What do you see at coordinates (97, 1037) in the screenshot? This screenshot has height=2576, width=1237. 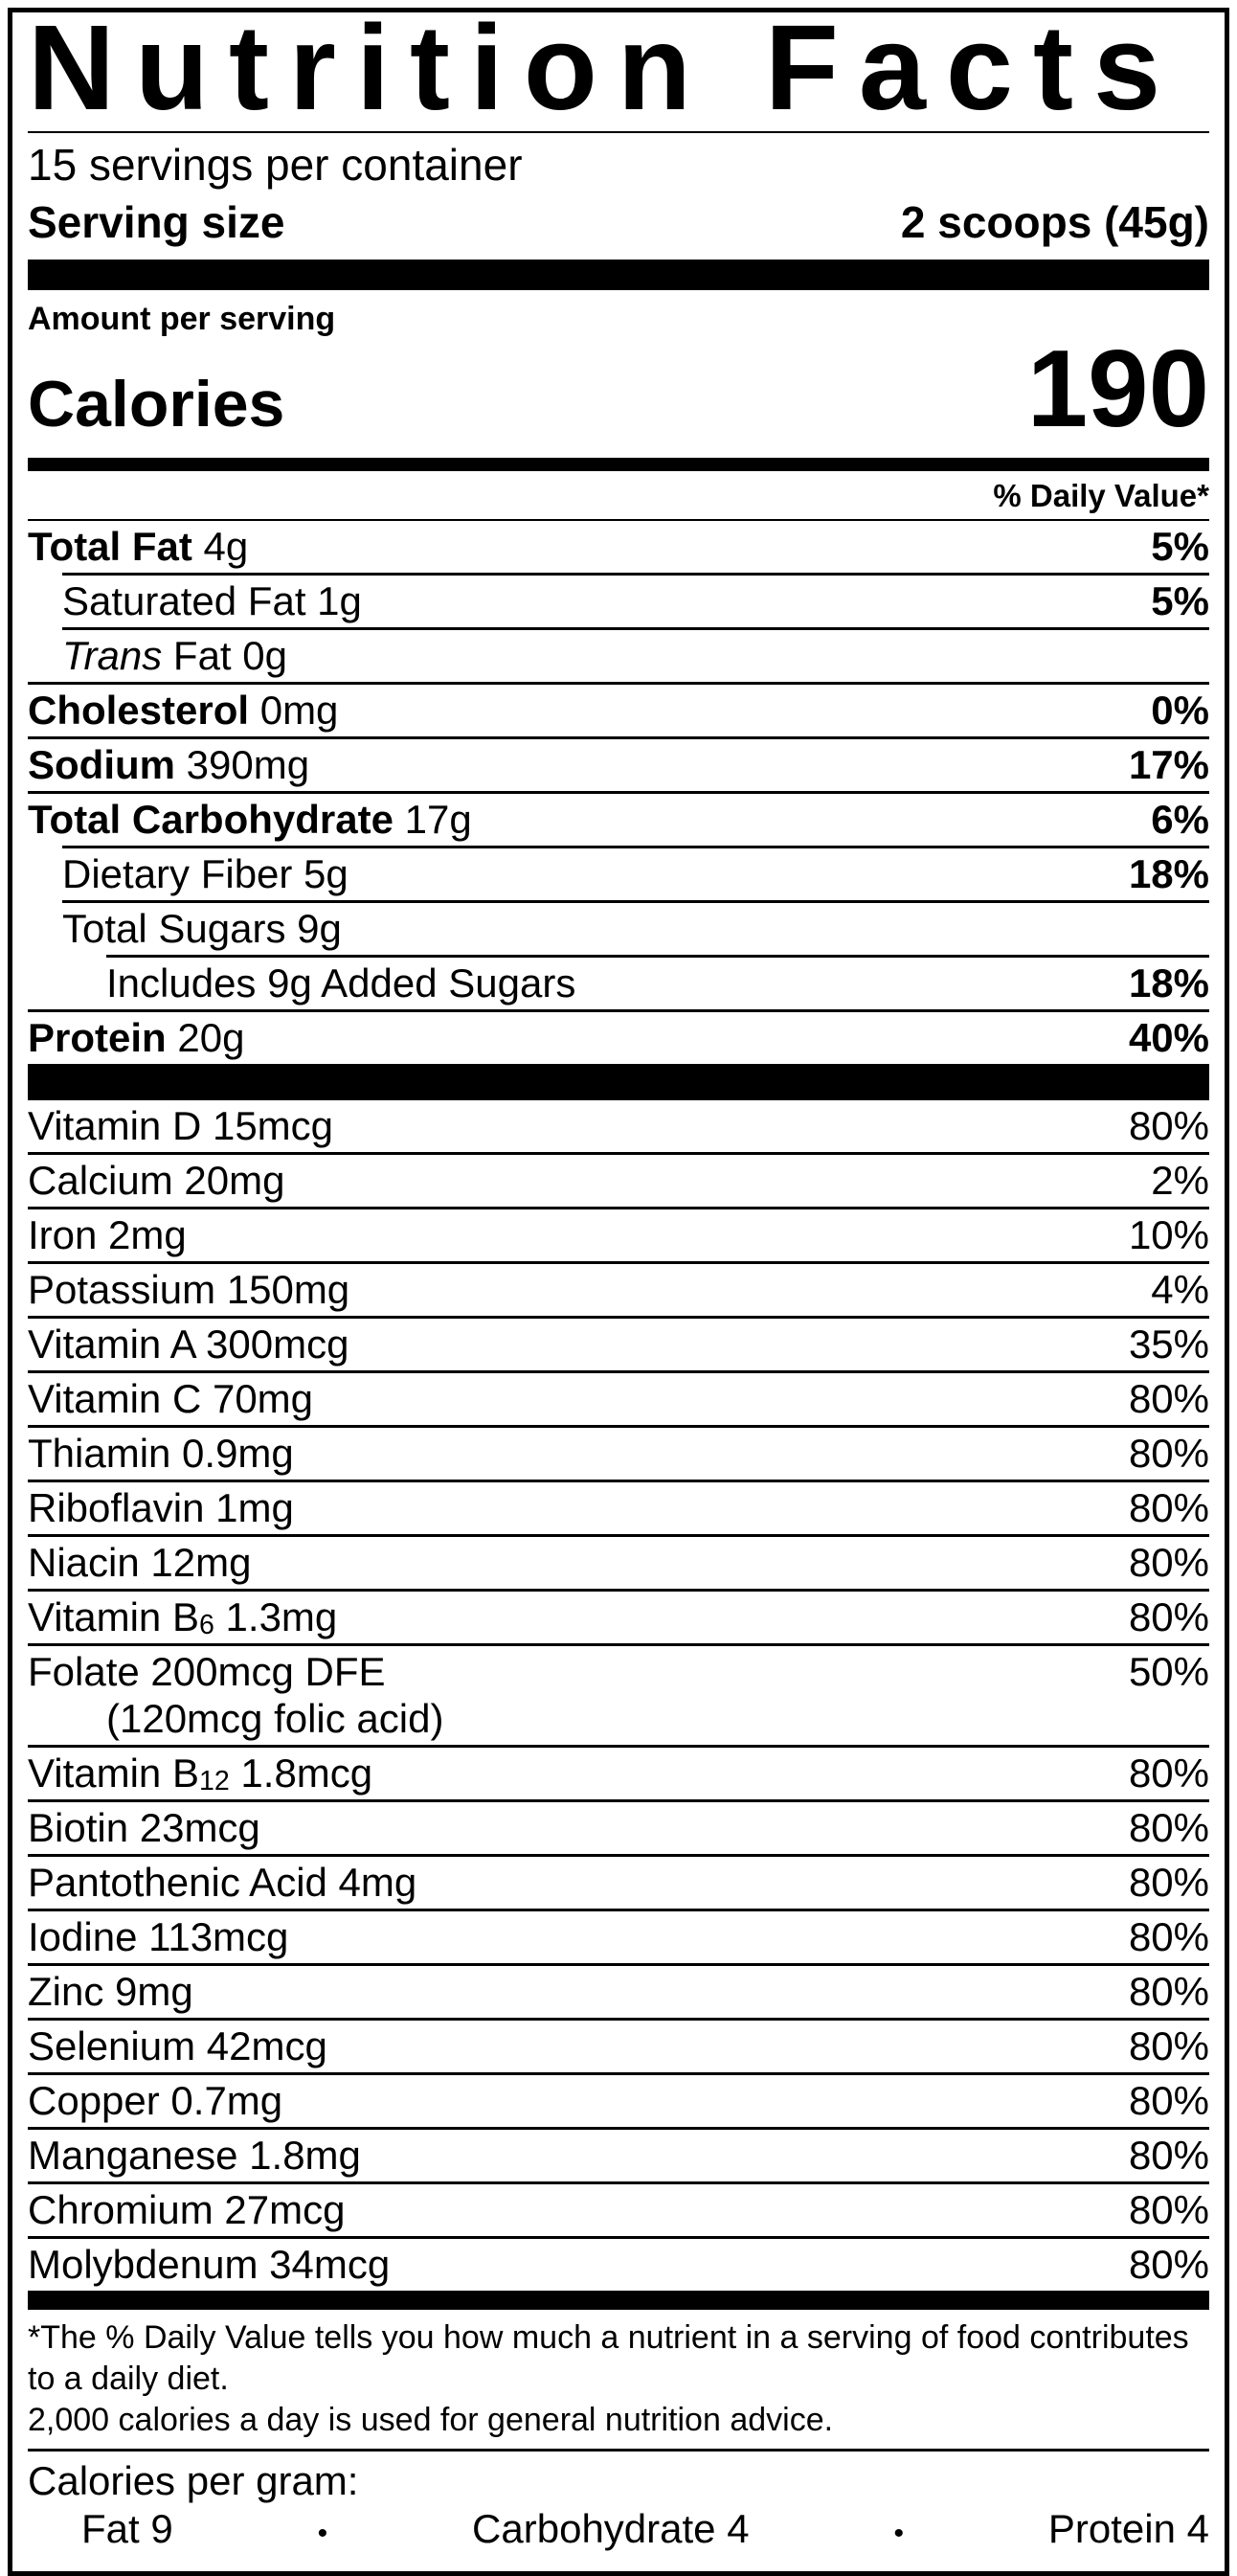 I see `nutrient-name: Protein` at bounding box center [97, 1037].